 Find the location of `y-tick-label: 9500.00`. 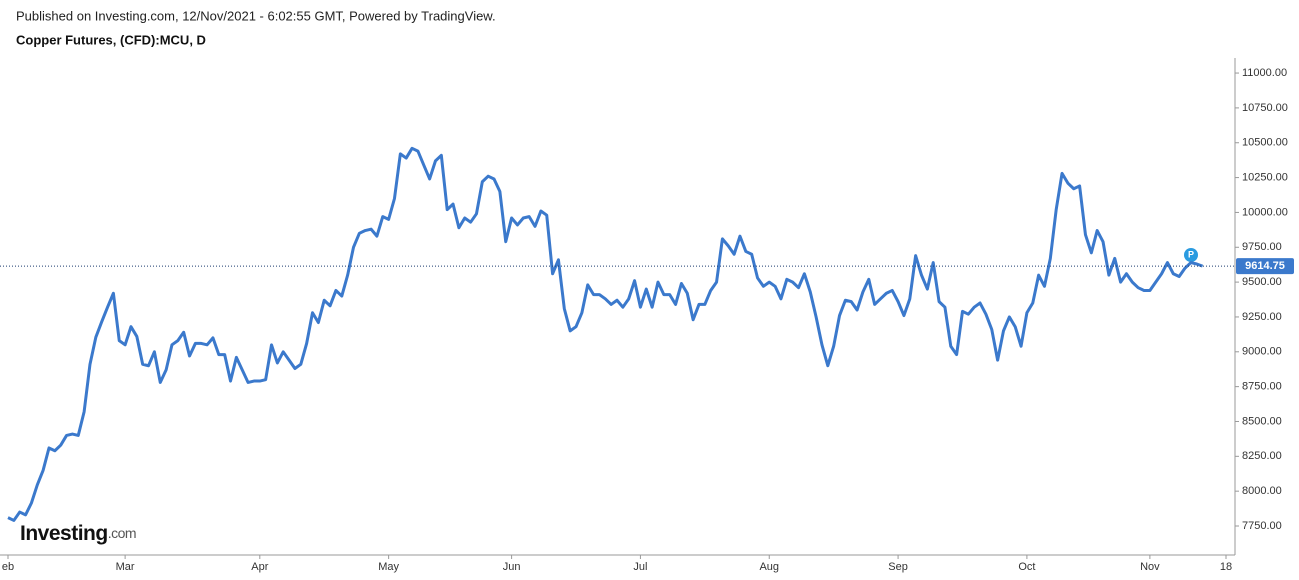

y-tick-label: 9500.00 is located at coordinates (1262, 282).